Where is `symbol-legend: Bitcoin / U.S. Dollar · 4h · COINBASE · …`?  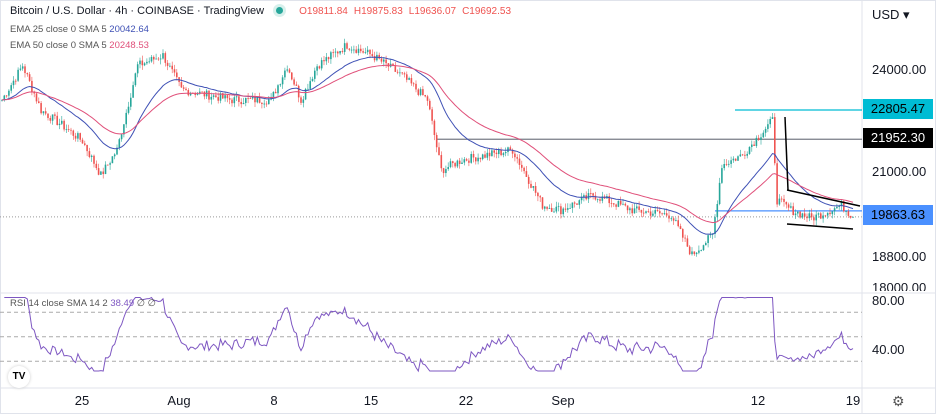 symbol-legend: Bitcoin / U.S. Dollar · 4h · COINBASE · … is located at coordinates (260, 11).